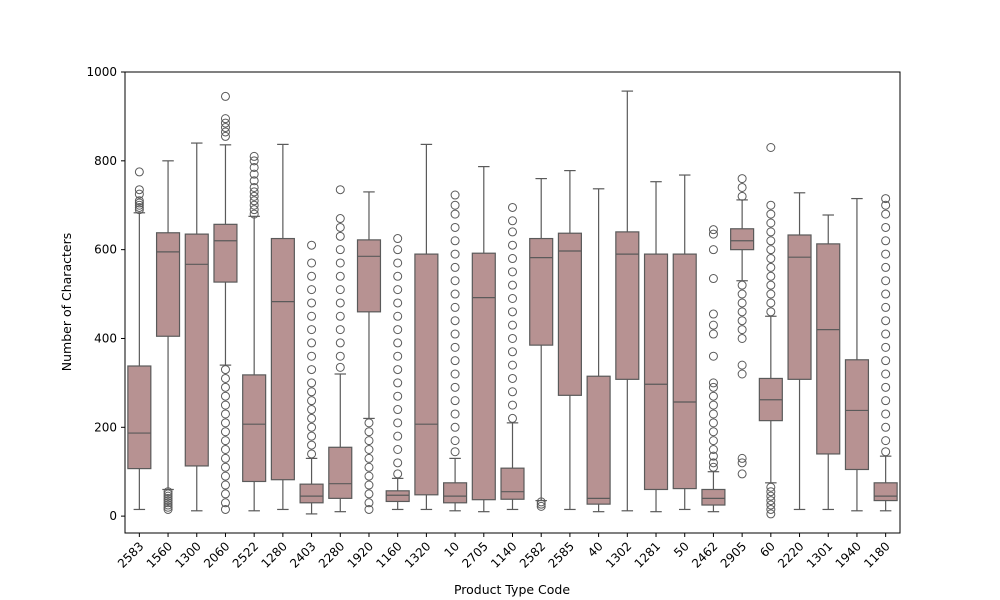 The height and width of the screenshot is (600, 1000). I want to click on x-tick-label: 2280, so click(331, 554).